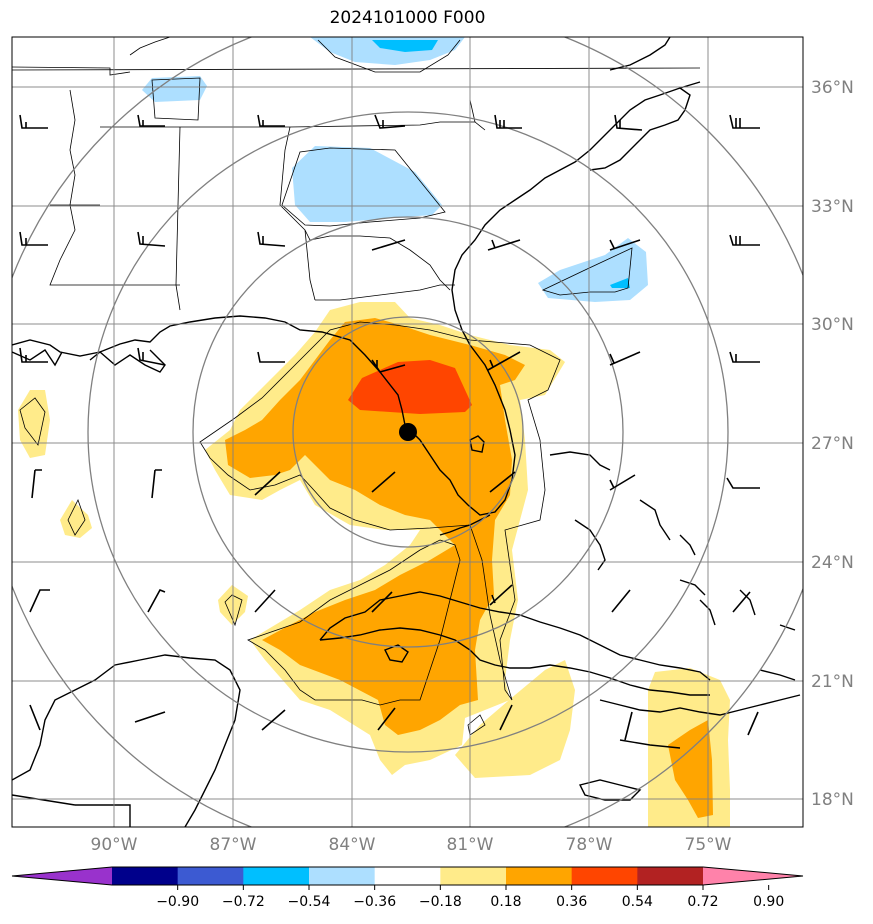 This screenshot has width=873, height=924. What do you see at coordinates (440, 902) in the screenshot?
I see `colorbar-label: −0.18` at bounding box center [440, 902].